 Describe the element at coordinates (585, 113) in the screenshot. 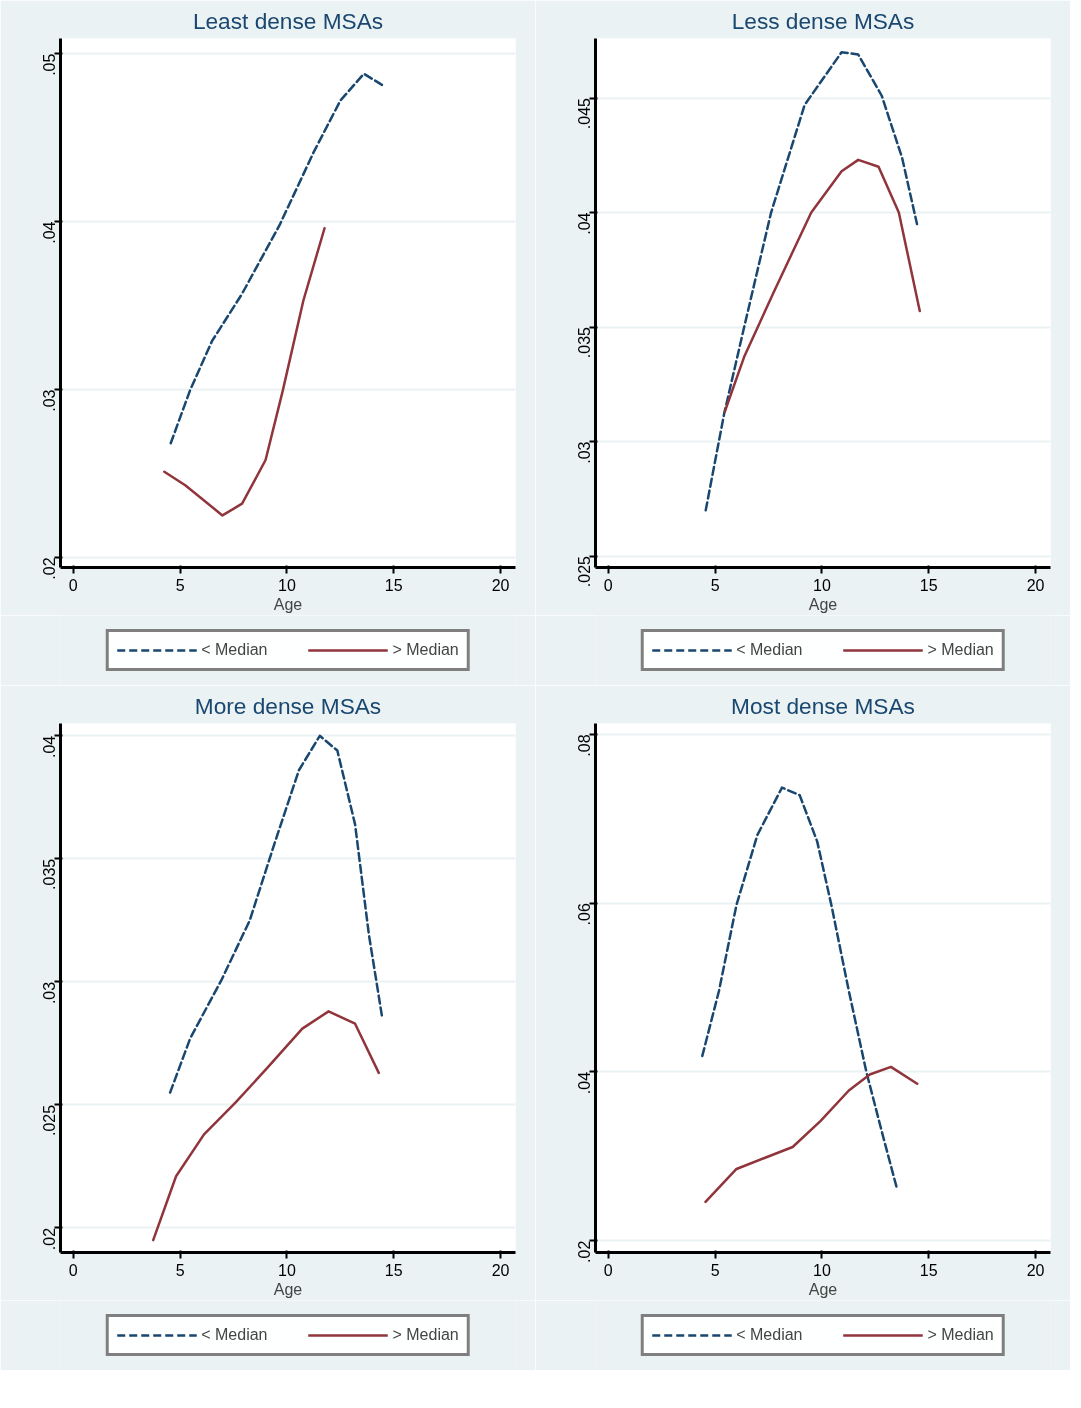

I see `y-tick-label: .045` at that location.